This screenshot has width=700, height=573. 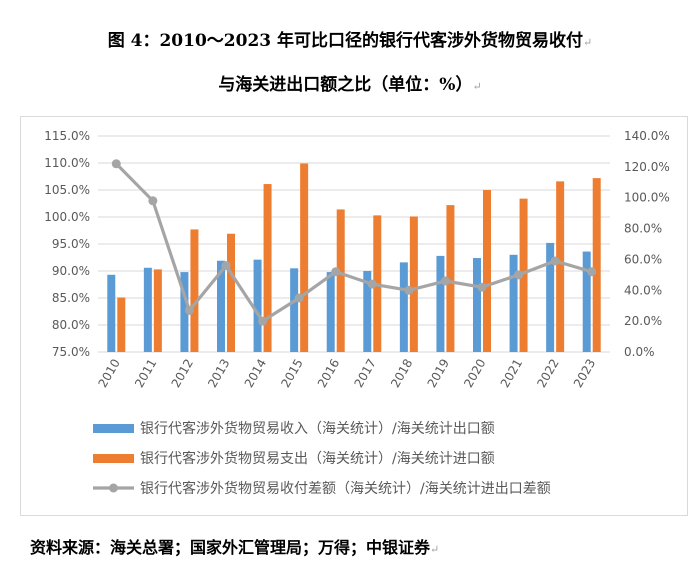 What do you see at coordinates (487, 271) in the screenshot?
I see `bar-expense-2020` at bounding box center [487, 271].